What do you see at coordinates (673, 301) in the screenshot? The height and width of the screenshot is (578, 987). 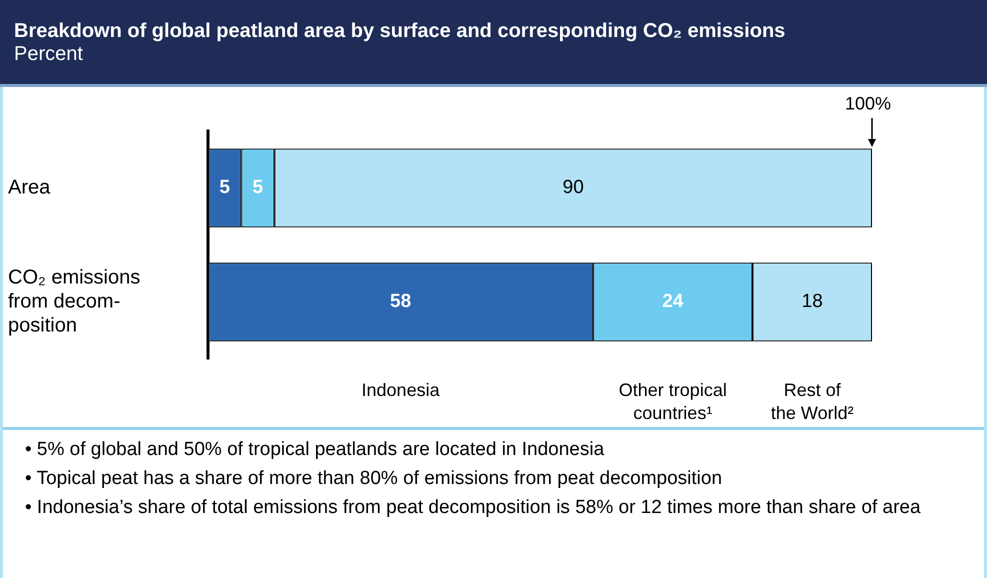 I see `data-label: 24` at bounding box center [673, 301].